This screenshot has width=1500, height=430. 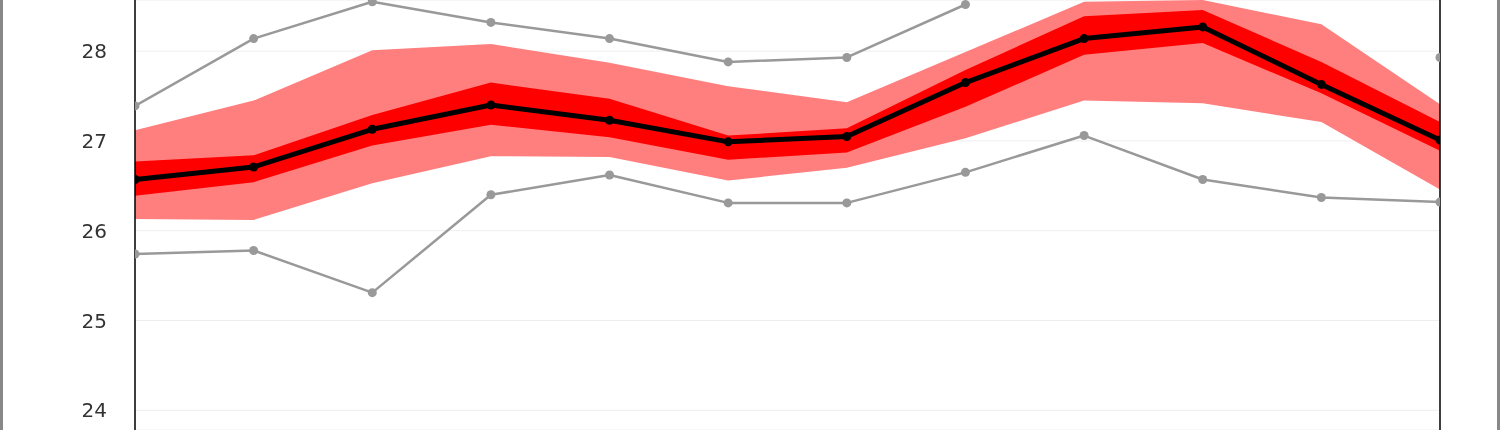 I want to click on y-tick-label: 25, so click(x=94, y=320).